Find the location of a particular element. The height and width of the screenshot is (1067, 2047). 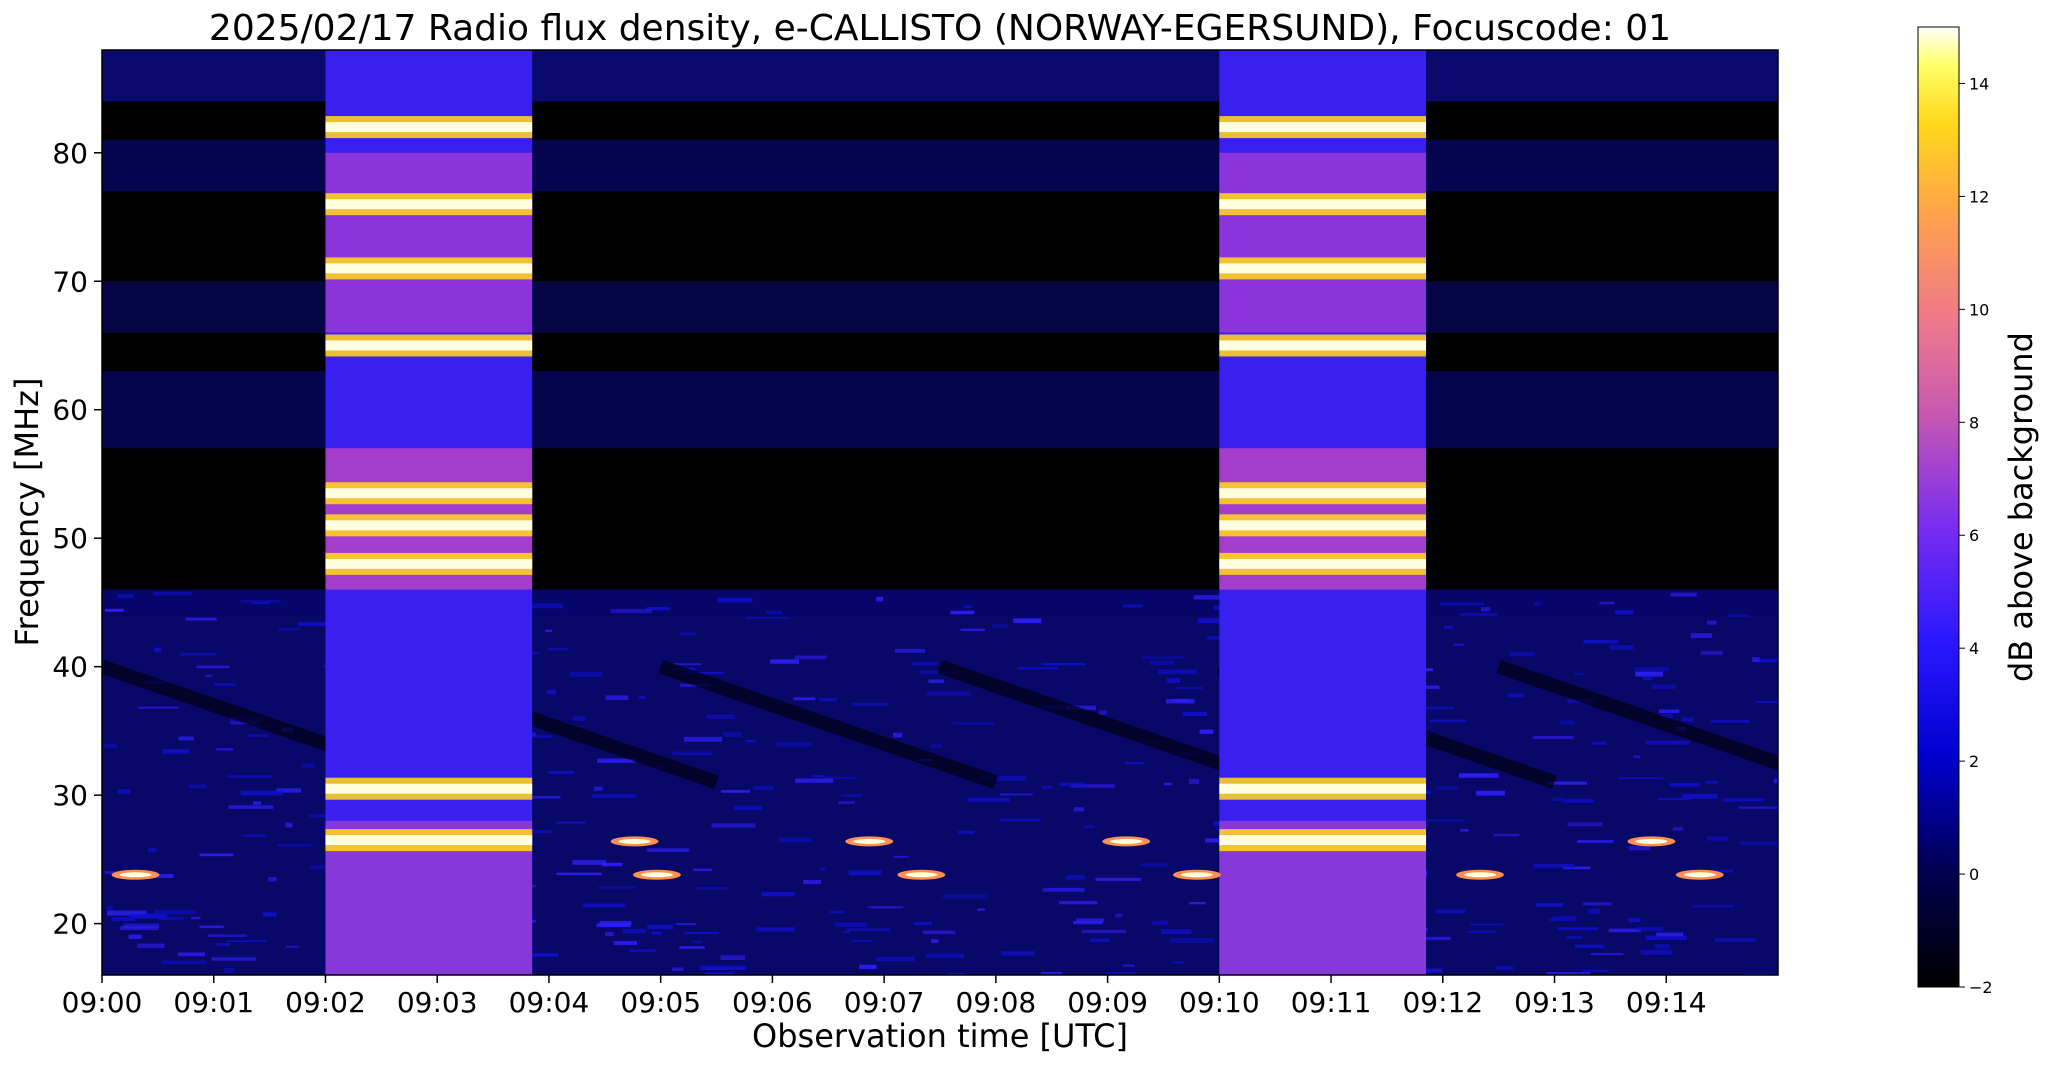

y-tick-label: 50 is located at coordinates (70, 538).